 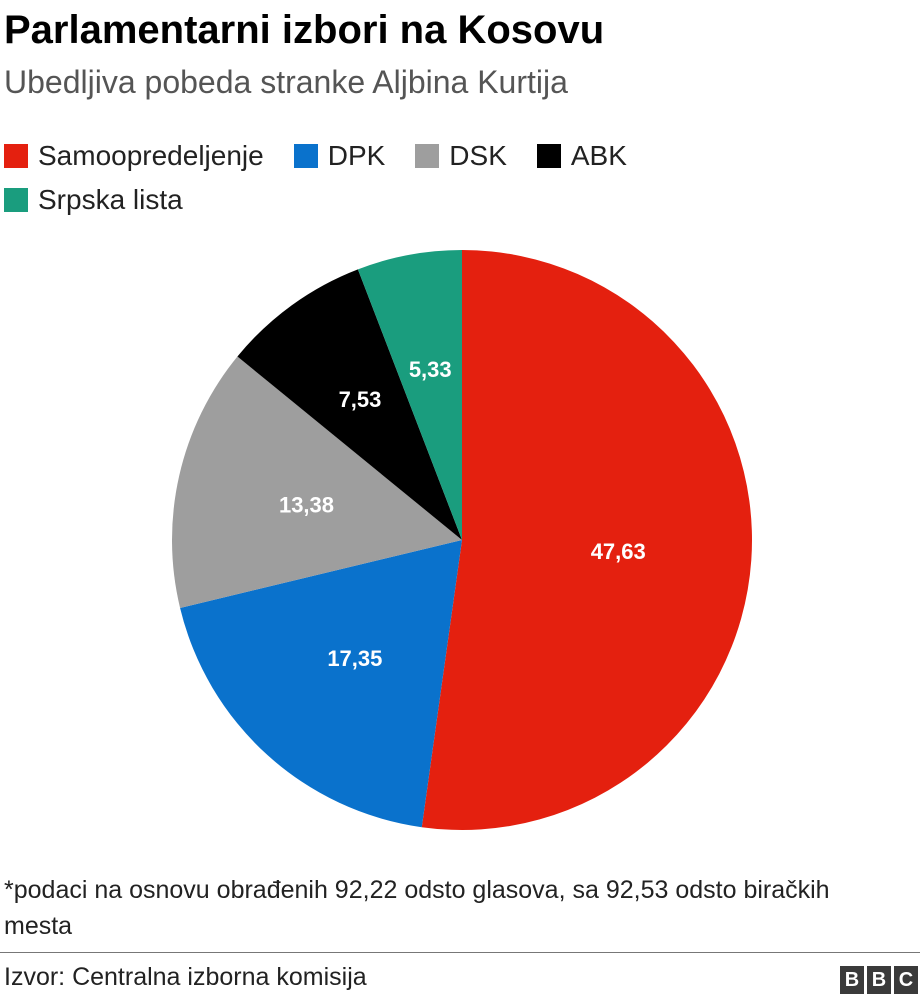 What do you see at coordinates (618, 551) in the screenshot?
I see `slice-label-samoopredeljenje: 47,63` at bounding box center [618, 551].